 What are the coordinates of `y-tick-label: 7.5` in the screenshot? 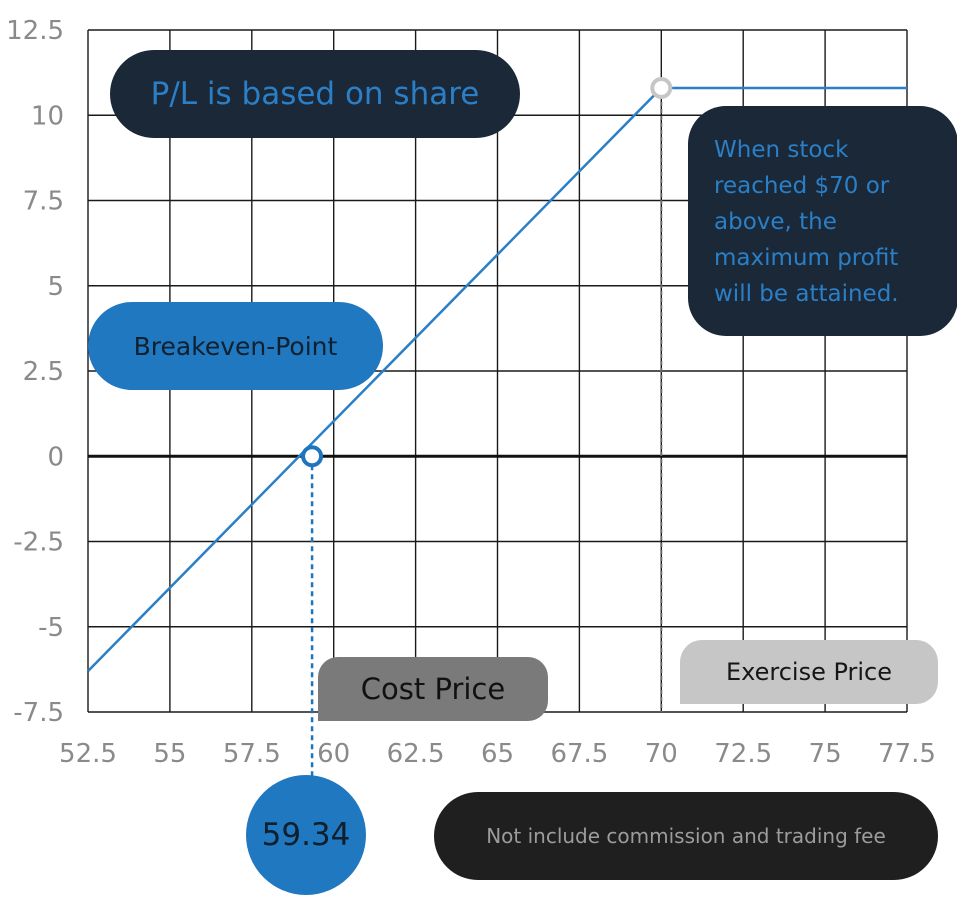 It's located at (43, 202).